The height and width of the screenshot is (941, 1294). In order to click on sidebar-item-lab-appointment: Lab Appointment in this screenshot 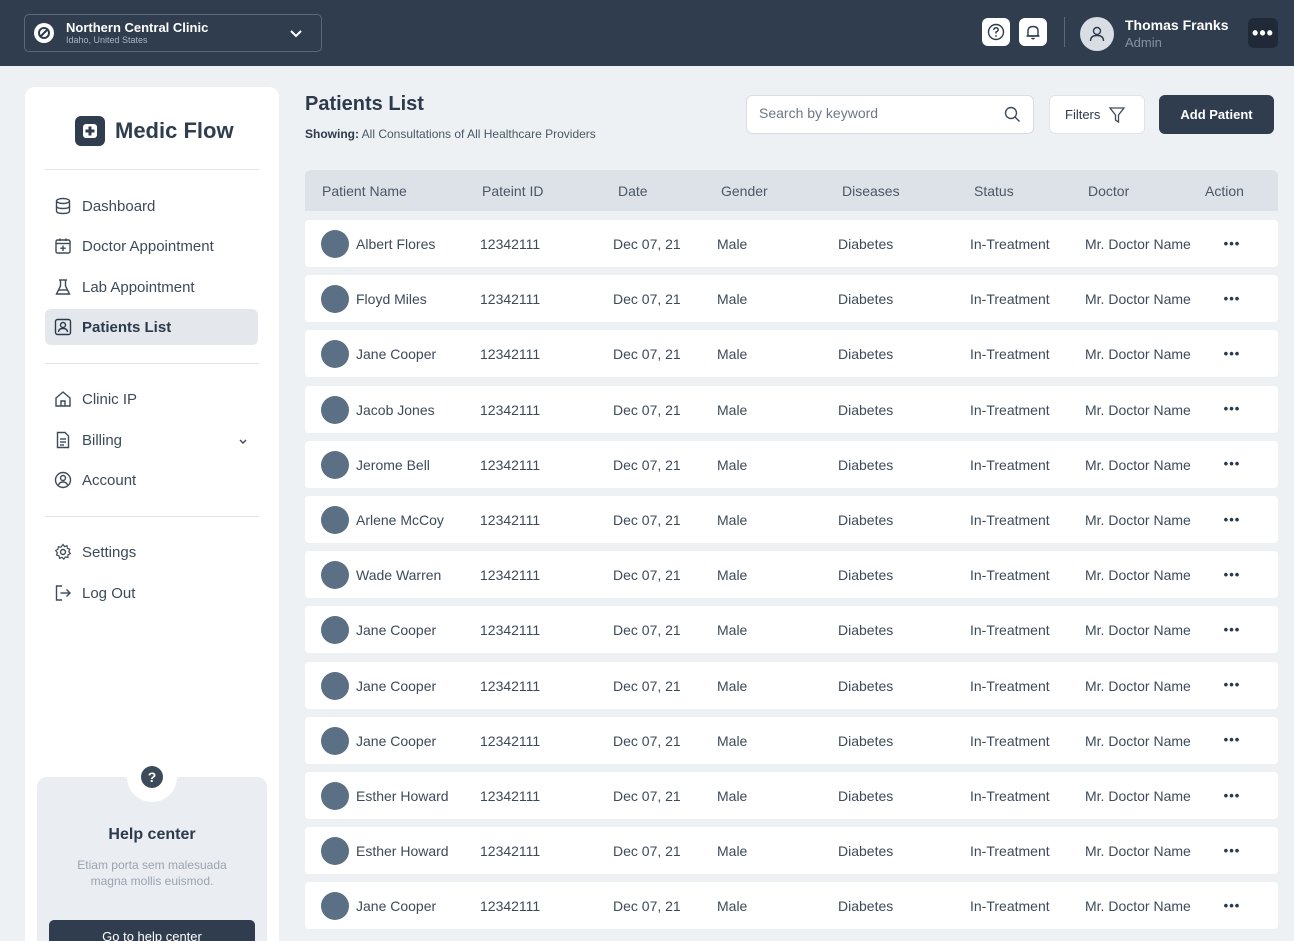, I will do `click(151, 287)`.